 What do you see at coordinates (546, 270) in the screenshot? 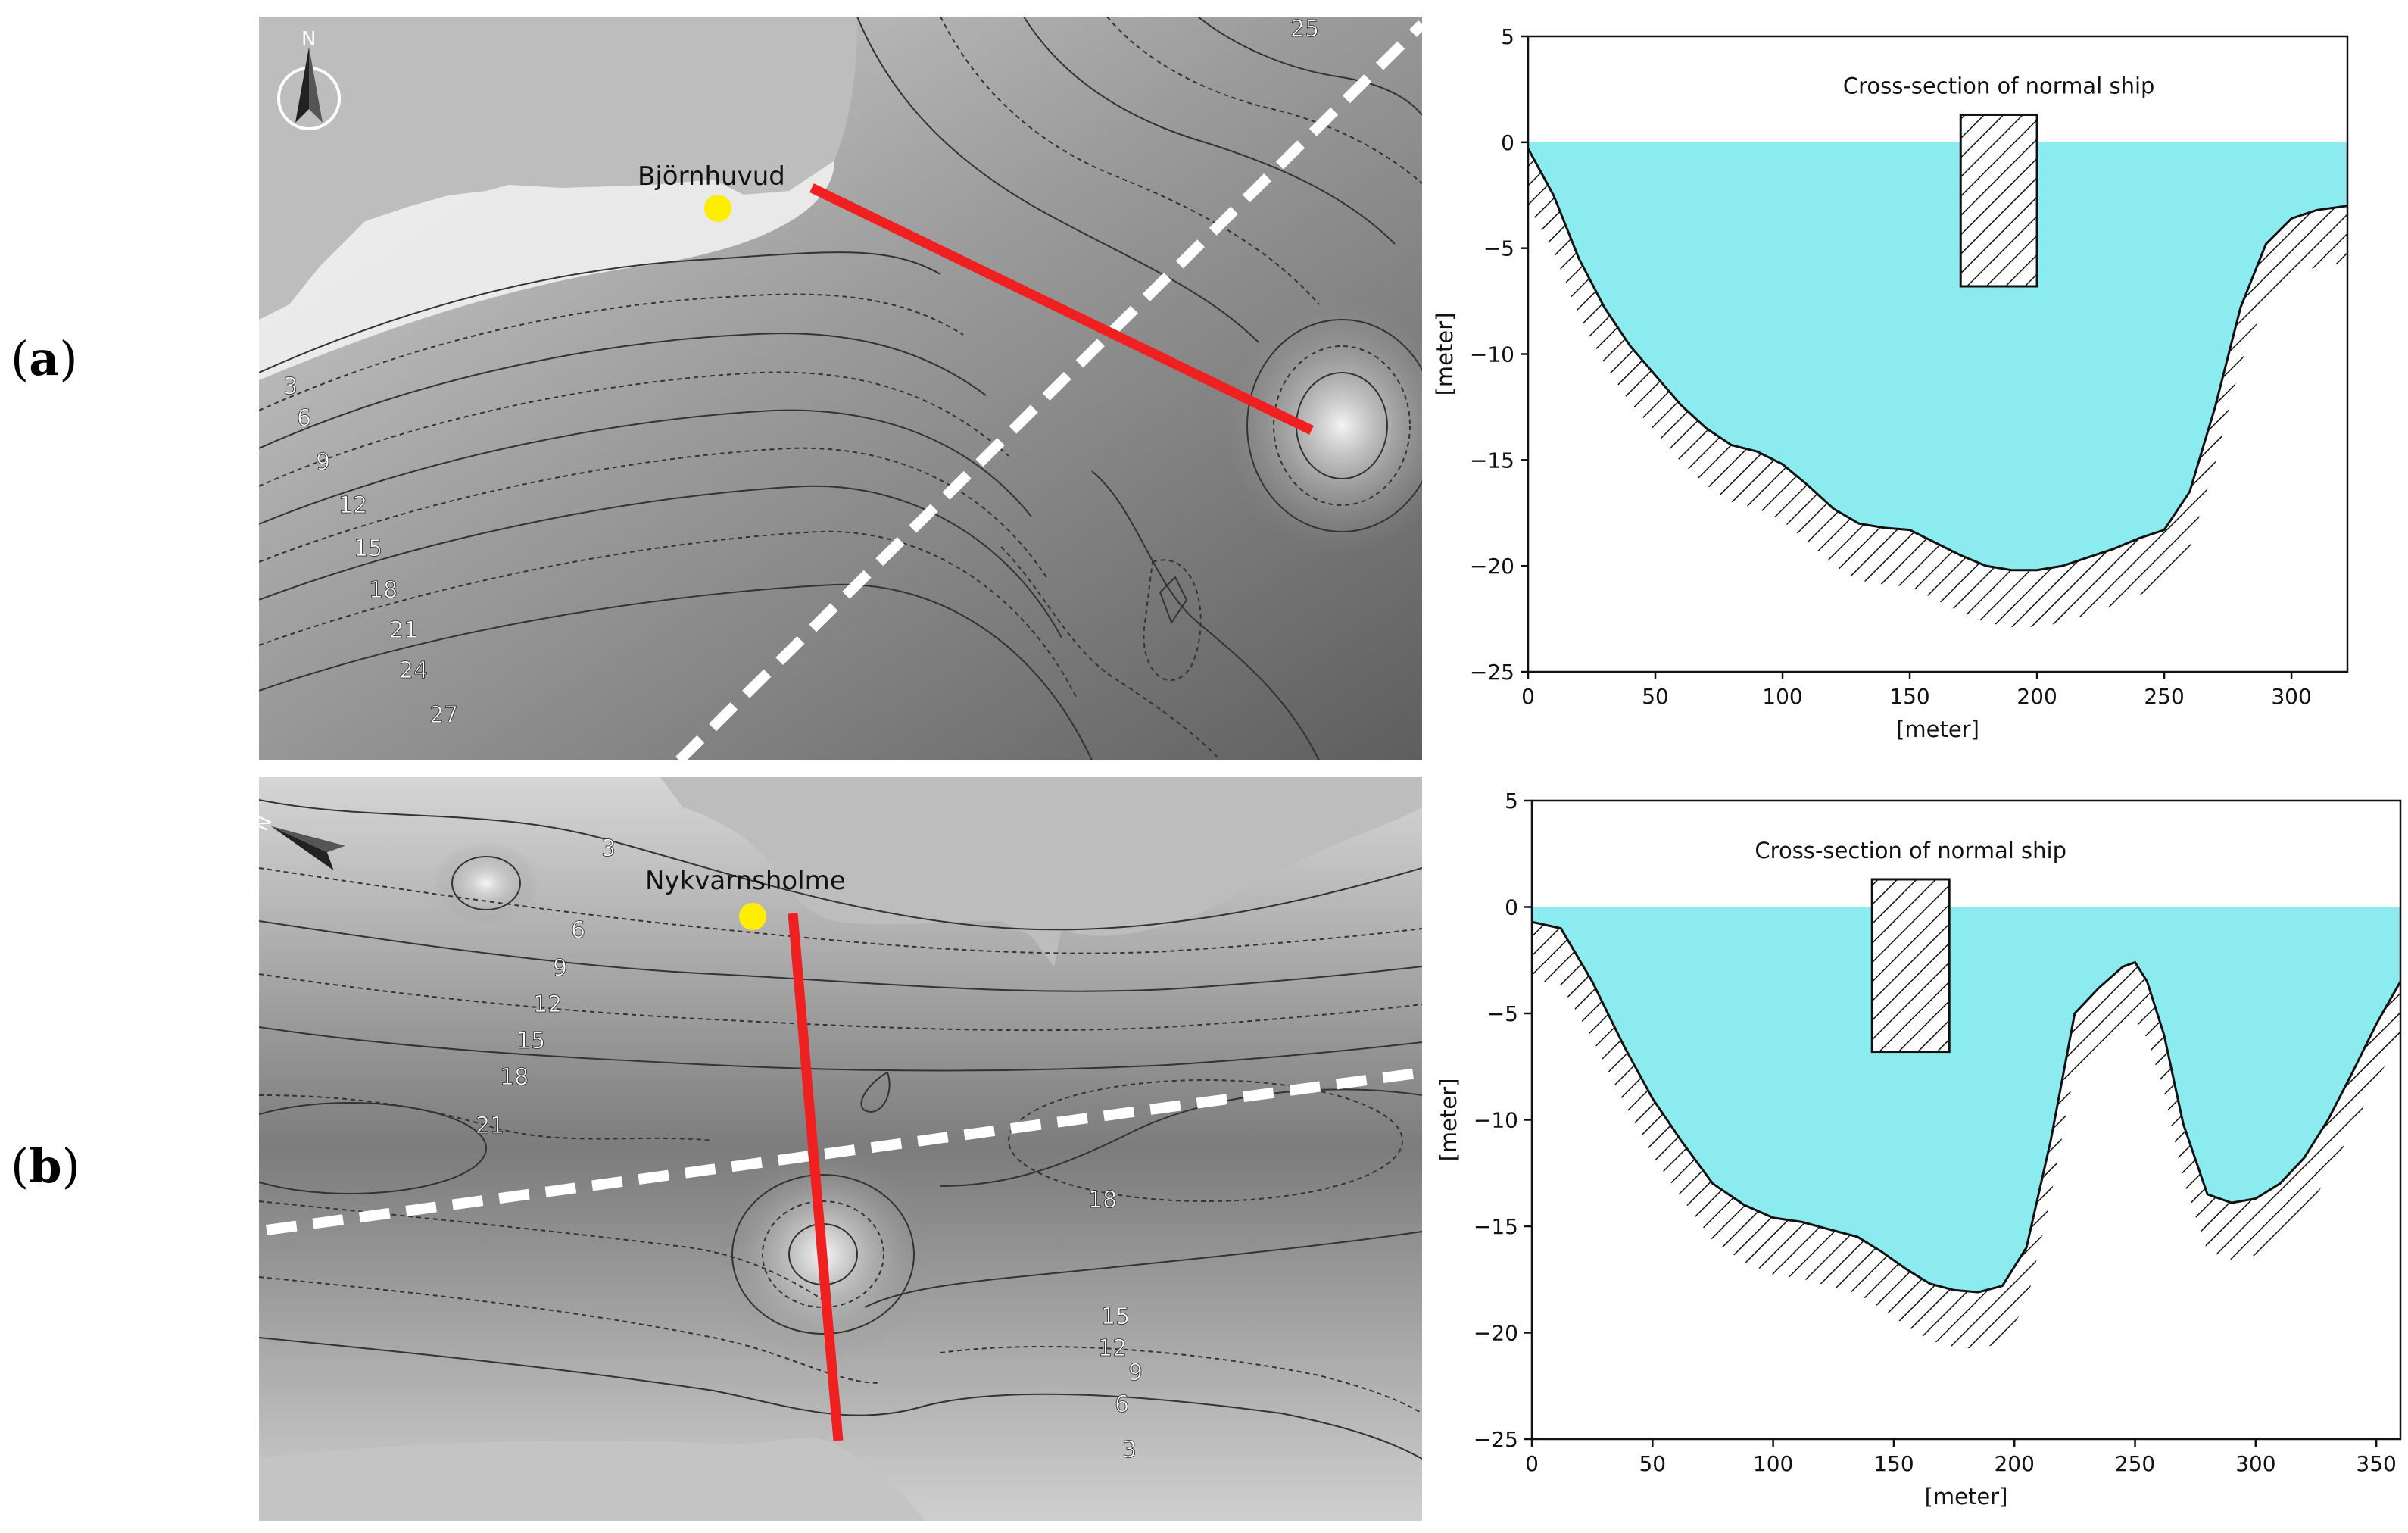
I see `shore-shallows` at bounding box center [546, 270].